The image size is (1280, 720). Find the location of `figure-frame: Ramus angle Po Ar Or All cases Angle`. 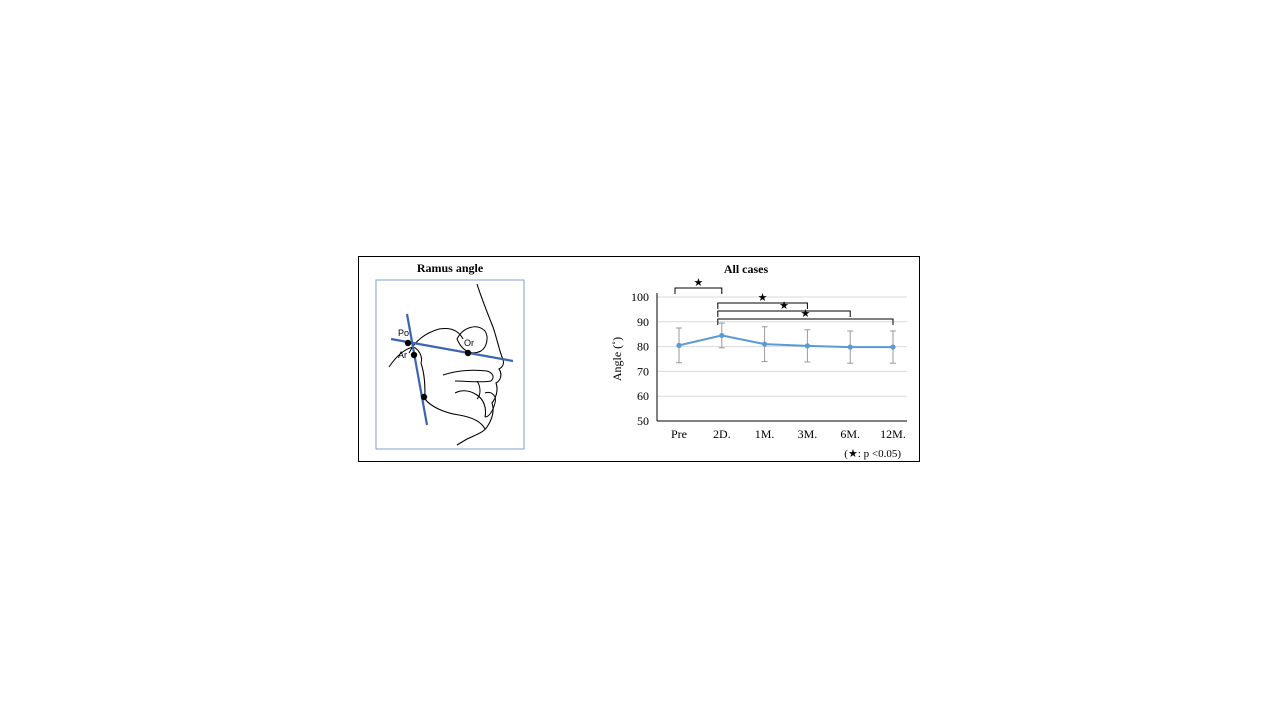

figure-frame: Ramus angle Po Ar Or All cases Angle is located at coordinates (639, 359).